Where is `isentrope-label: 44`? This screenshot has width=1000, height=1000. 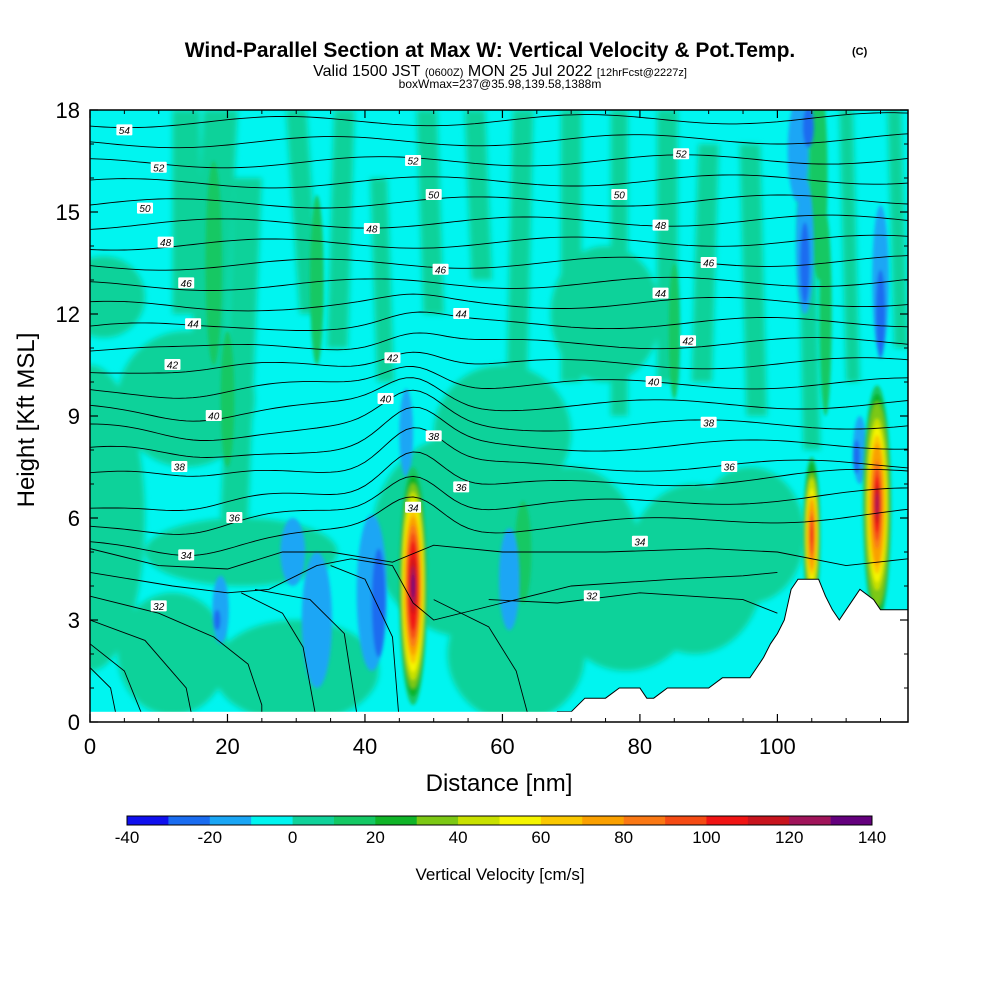 isentrope-label: 44 is located at coordinates (193, 324).